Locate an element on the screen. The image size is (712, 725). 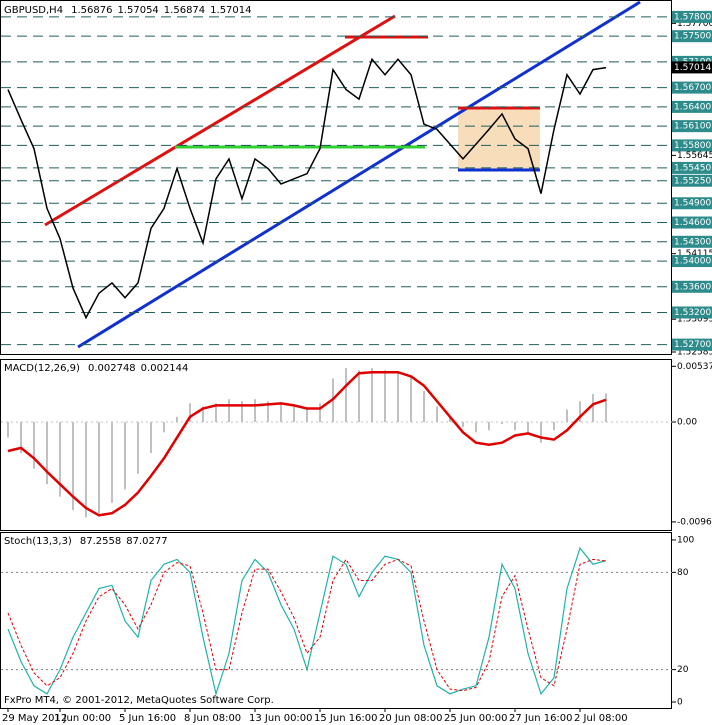
x-tick-label: 15 Jun 16:00 is located at coordinates (346, 718).